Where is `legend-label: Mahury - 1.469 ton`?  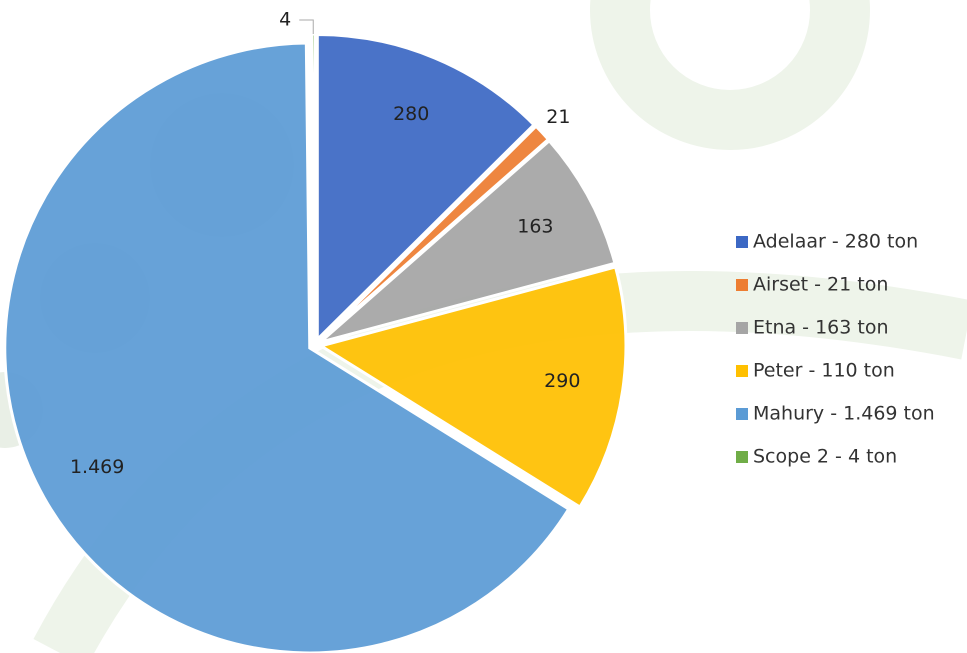 legend-label: Mahury - 1.469 ton is located at coordinates (844, 414).